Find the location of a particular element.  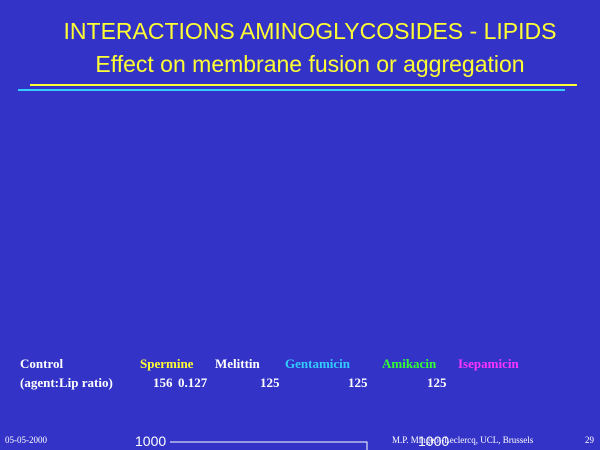

subtitle: Effect on membrane fusion or aggregation is located at coordinates (310, 64).